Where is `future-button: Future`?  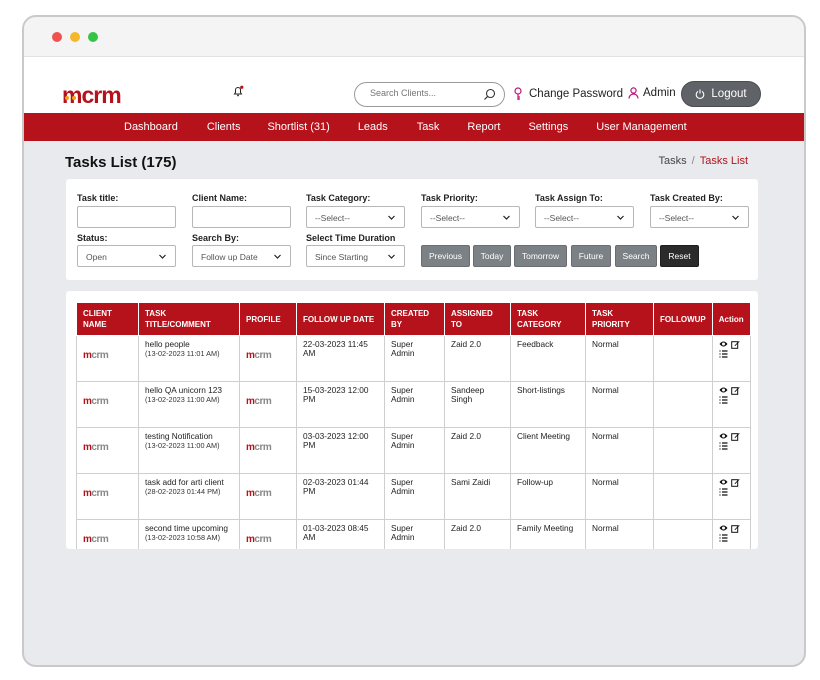 future-button: Future is located at coordinates (591, 256).